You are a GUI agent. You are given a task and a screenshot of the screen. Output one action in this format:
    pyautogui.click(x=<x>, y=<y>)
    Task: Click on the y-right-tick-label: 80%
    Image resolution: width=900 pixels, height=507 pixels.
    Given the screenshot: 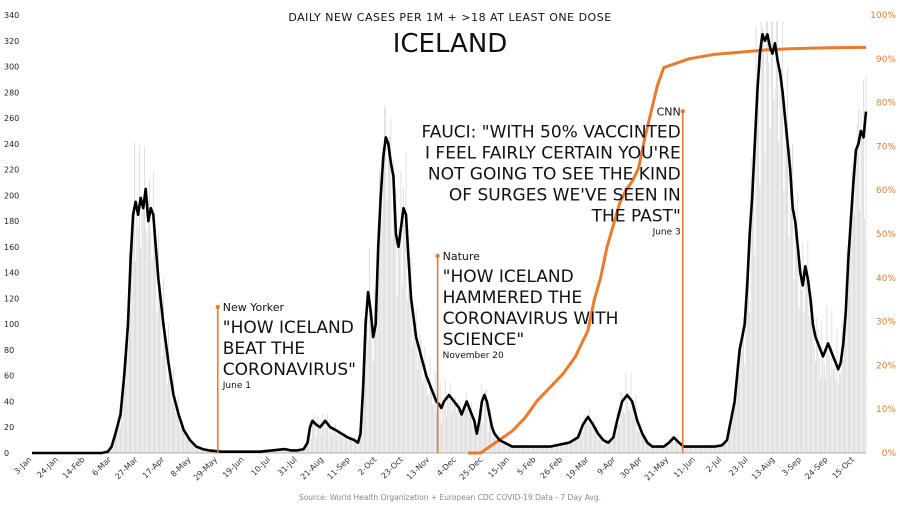 What is the action you would take?
    pyautogui.click(x=886, y=104)
    